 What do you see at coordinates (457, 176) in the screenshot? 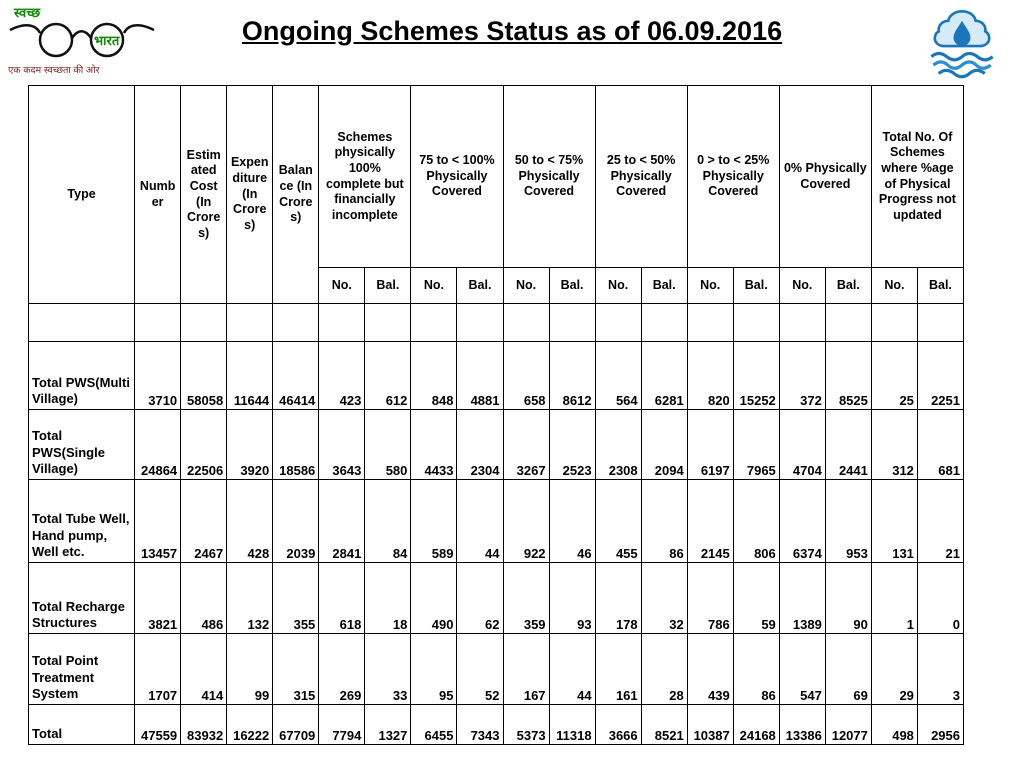
I see `group-header-75-100: 75 to < 100% Physically Covered` at bounding box center [457, 176].